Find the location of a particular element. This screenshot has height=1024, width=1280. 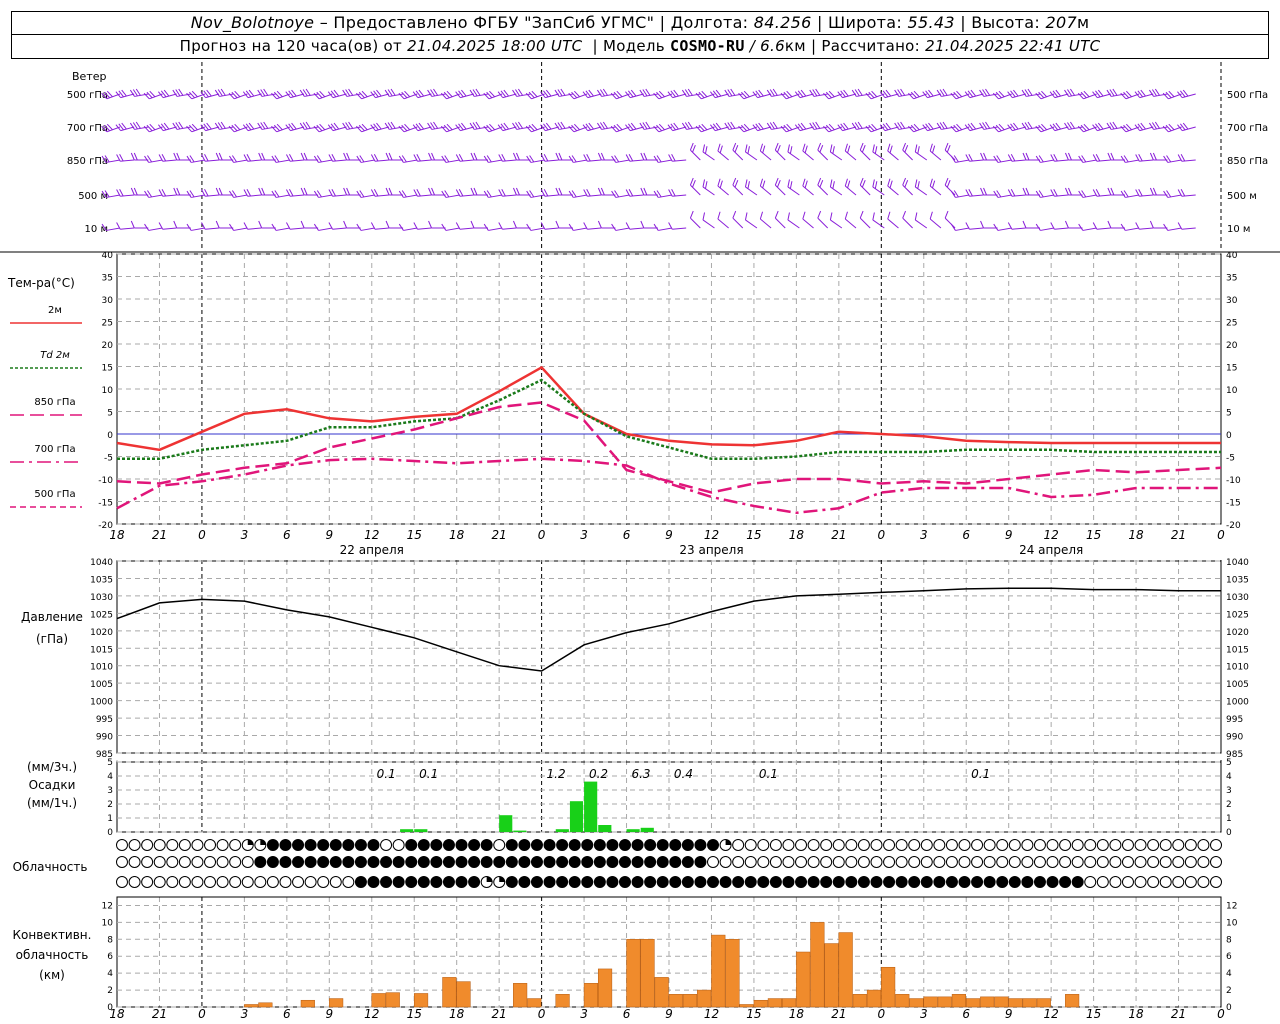

hour-tick-label: 0 is located at coordinates (202, 535).